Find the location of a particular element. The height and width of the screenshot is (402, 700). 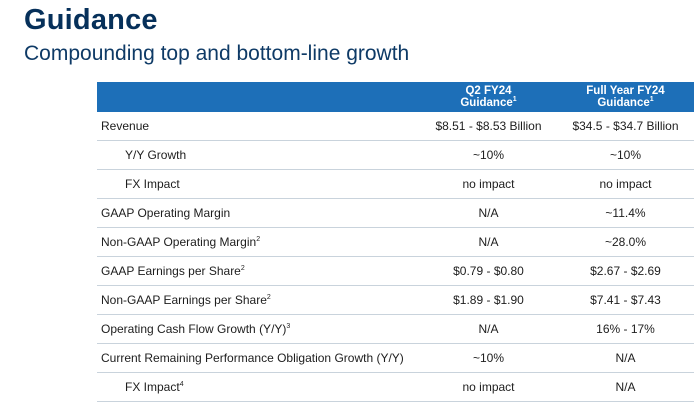

header-fy-line1: Full Year FY24 is located at coordinates (625, 91).